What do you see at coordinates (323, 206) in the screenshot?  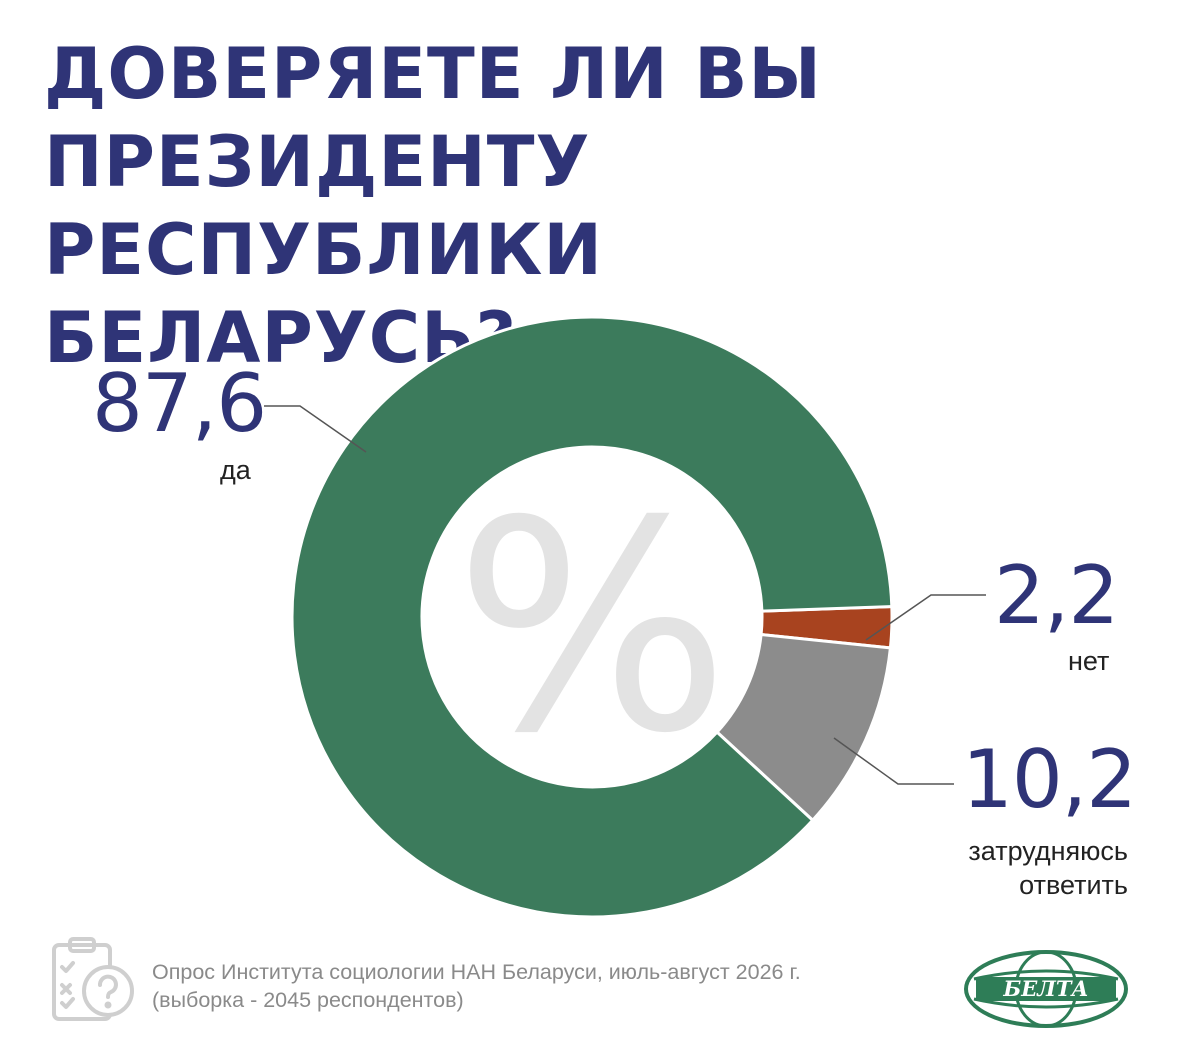 I see `title-line-2: ПРЕЗИДЕНТУ РЕСПУБЛИКИ` at bounding box center [323, 206].